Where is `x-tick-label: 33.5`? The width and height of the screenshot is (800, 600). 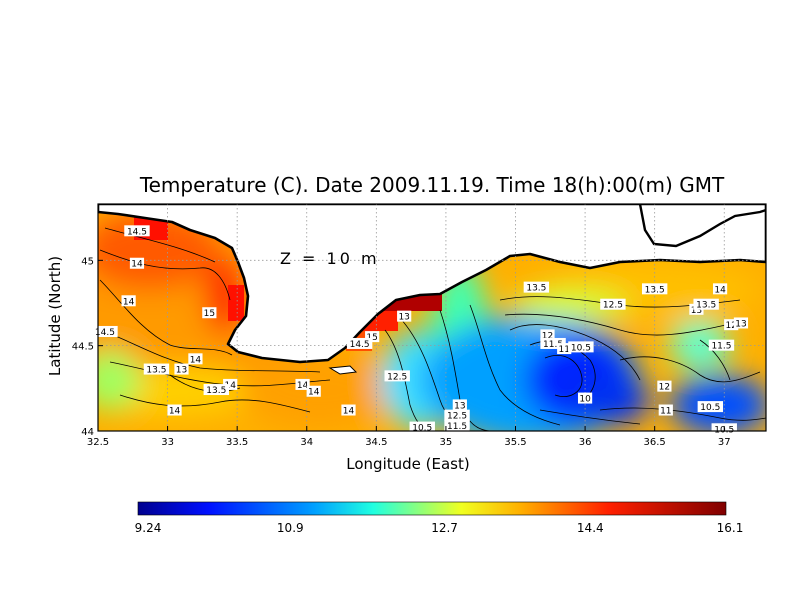 x-tick-label: 33.5 is located at coordinates (237, 442).